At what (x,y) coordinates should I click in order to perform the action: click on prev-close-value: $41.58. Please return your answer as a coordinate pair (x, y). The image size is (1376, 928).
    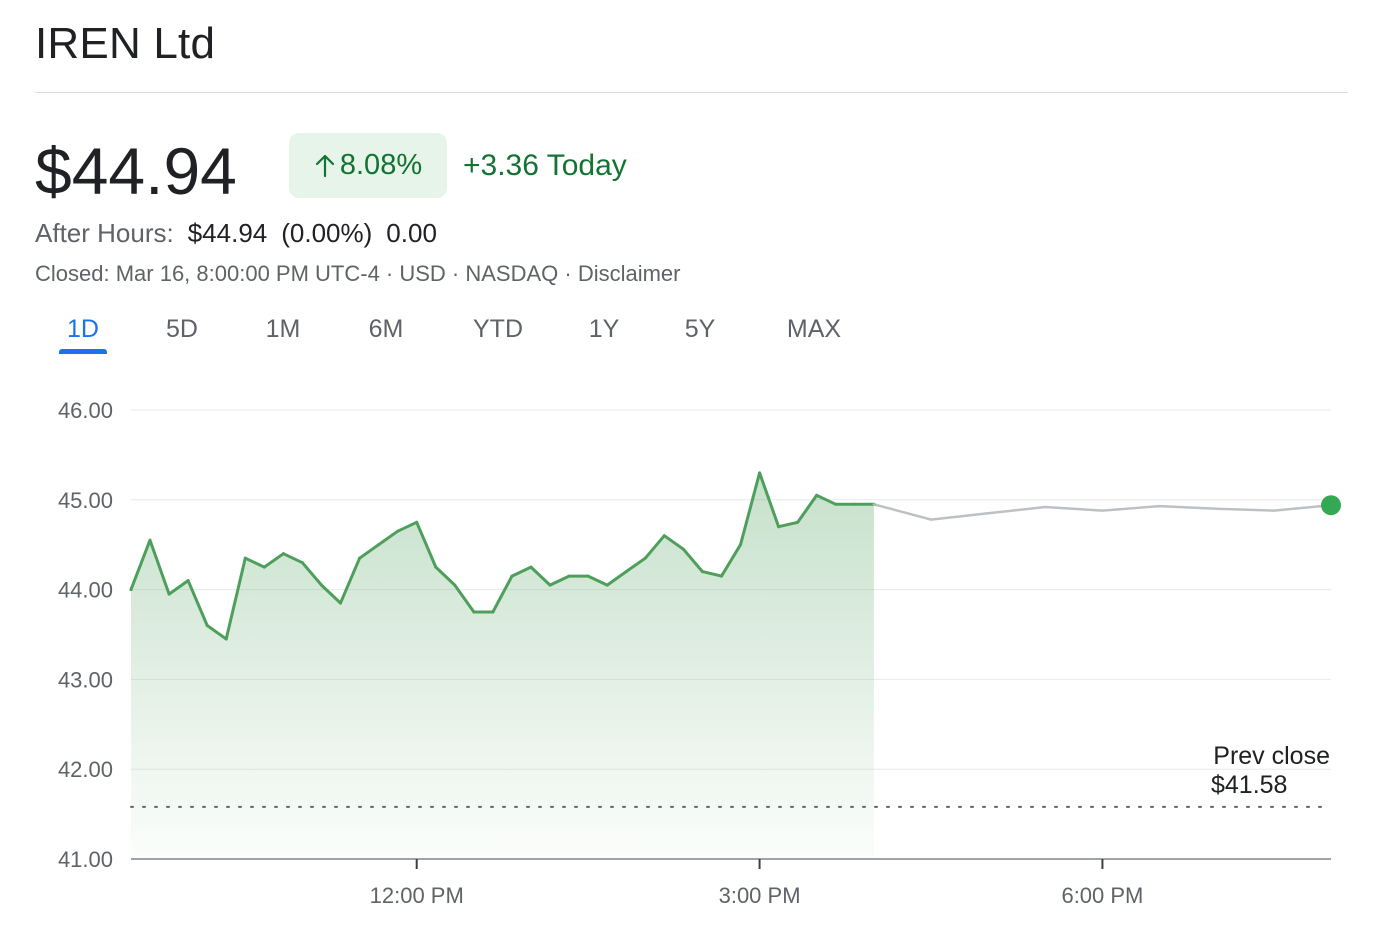
    Looking at the image, I should click on (1249, 785).